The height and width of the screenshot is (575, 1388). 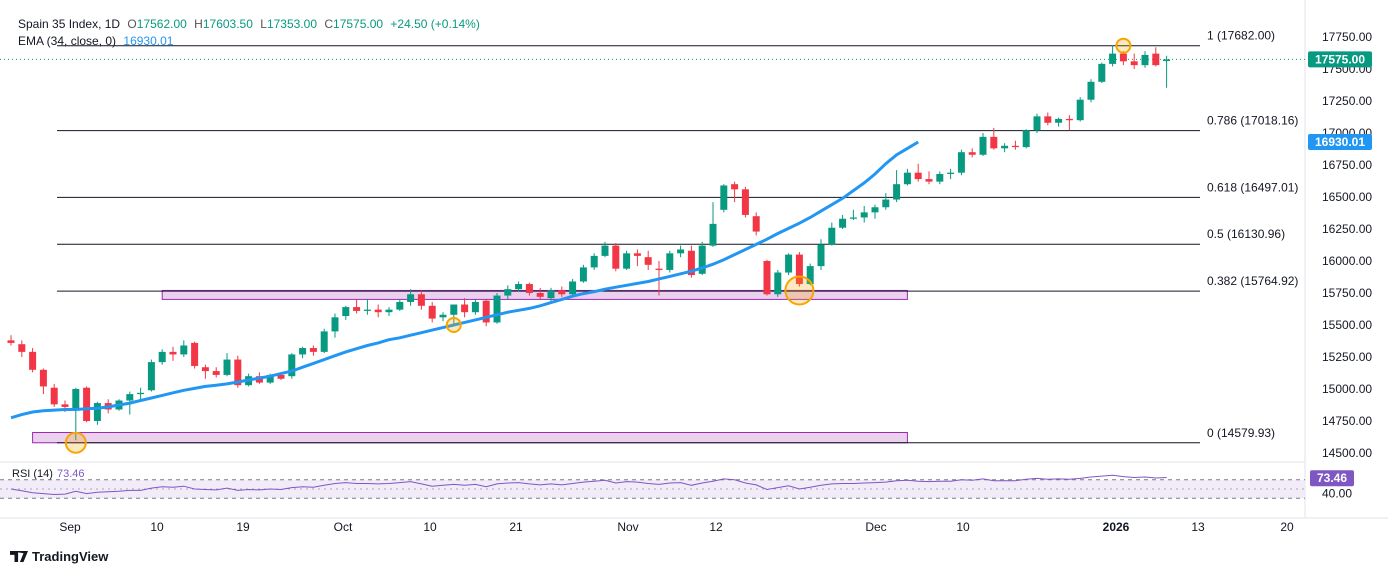 I want to click on rsi-value: 73.46, so click(x=70, y=474).